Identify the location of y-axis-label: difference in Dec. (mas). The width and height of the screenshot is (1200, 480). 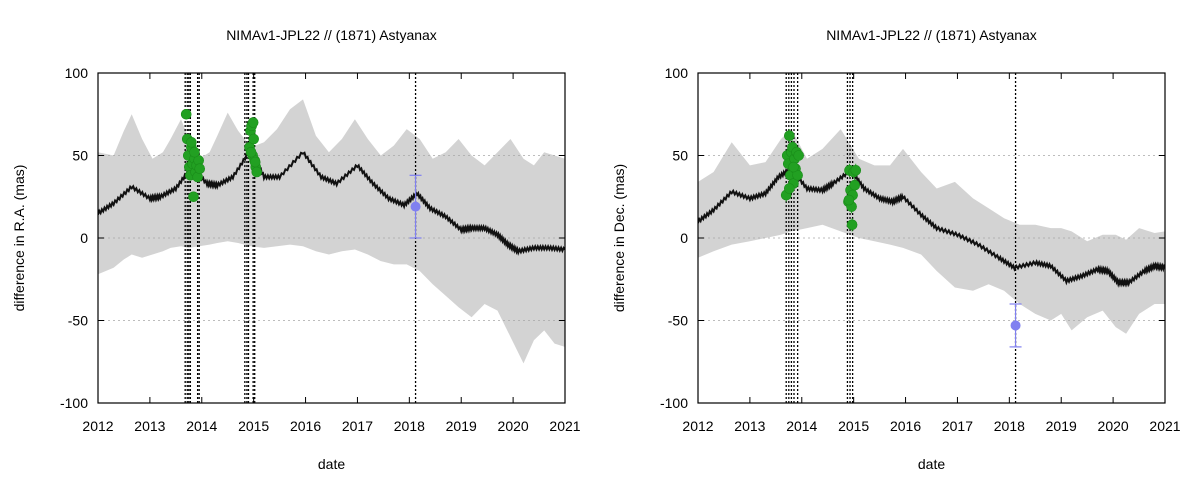
(619, 238).